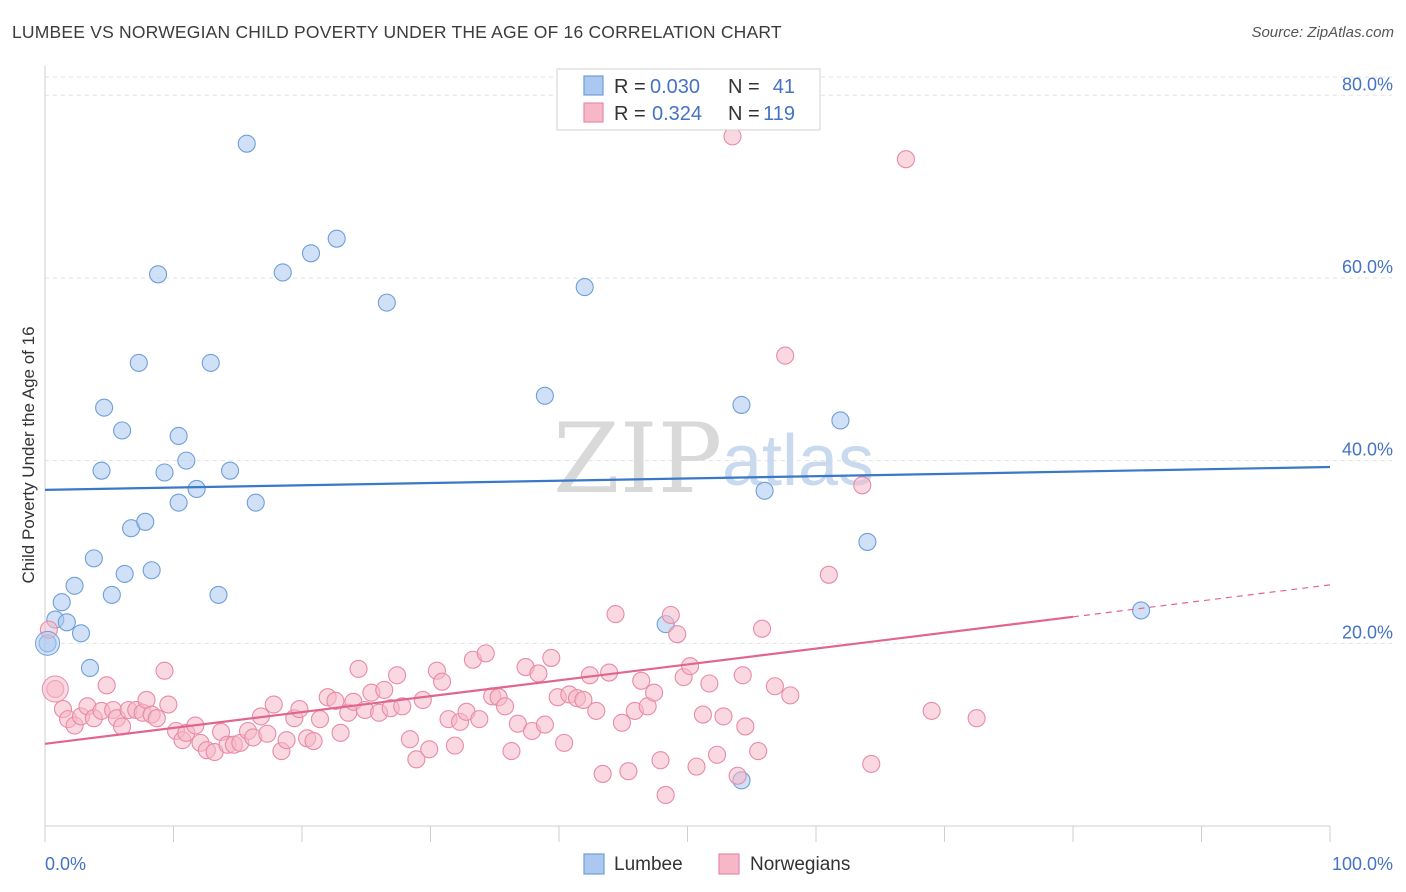 The height and width of the screenshot is (892, 1406). I want to click on y-tick-label: 40.0%, so click(1367, 450).